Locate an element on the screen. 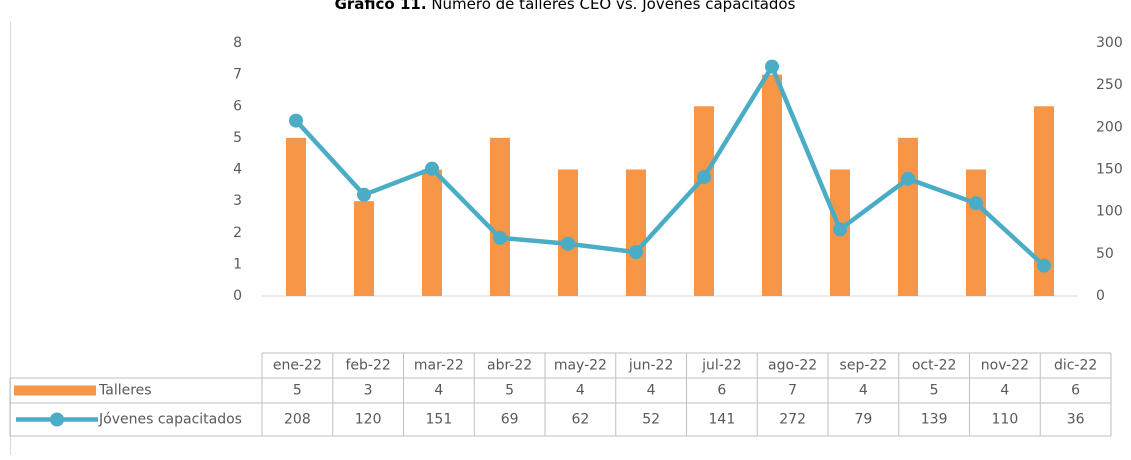  y-tick-label: 3 is located at coordinates (237, 201).